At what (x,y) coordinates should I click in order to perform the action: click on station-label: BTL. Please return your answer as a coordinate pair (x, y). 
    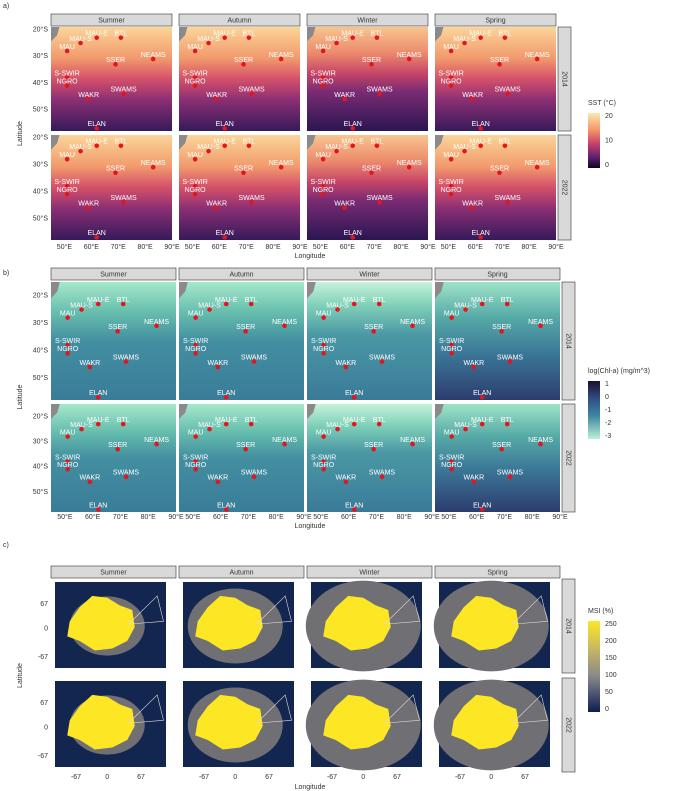
    Looking at the image, I should click on (507, 420).